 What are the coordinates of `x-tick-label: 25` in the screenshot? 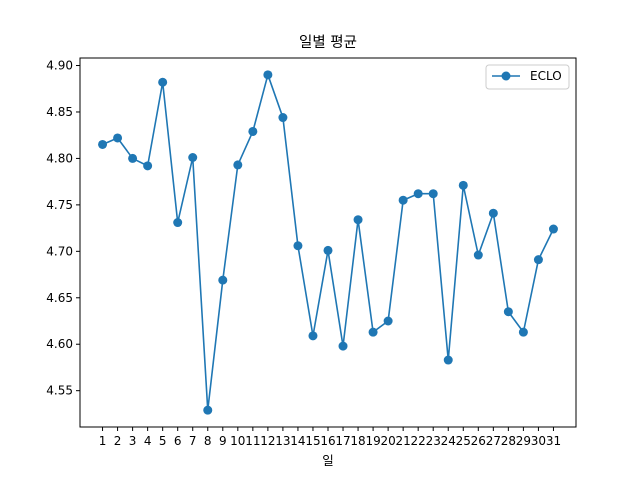 It's located at (463, 441).